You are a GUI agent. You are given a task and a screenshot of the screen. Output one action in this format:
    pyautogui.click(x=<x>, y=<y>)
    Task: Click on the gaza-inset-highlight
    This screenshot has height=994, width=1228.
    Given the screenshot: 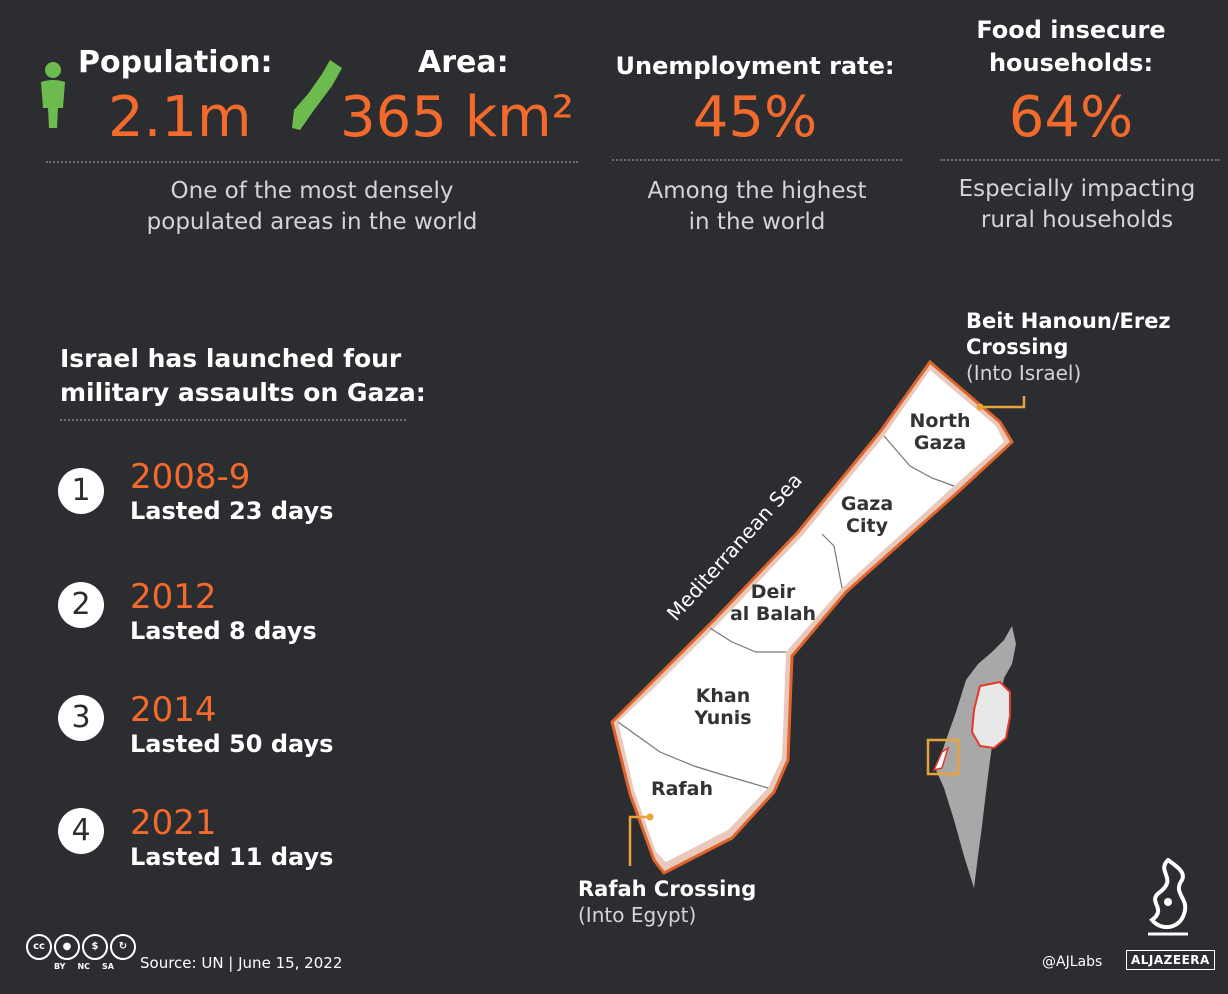 What is the action you would take?
    pyautogui.click(x=943, y=757)
    